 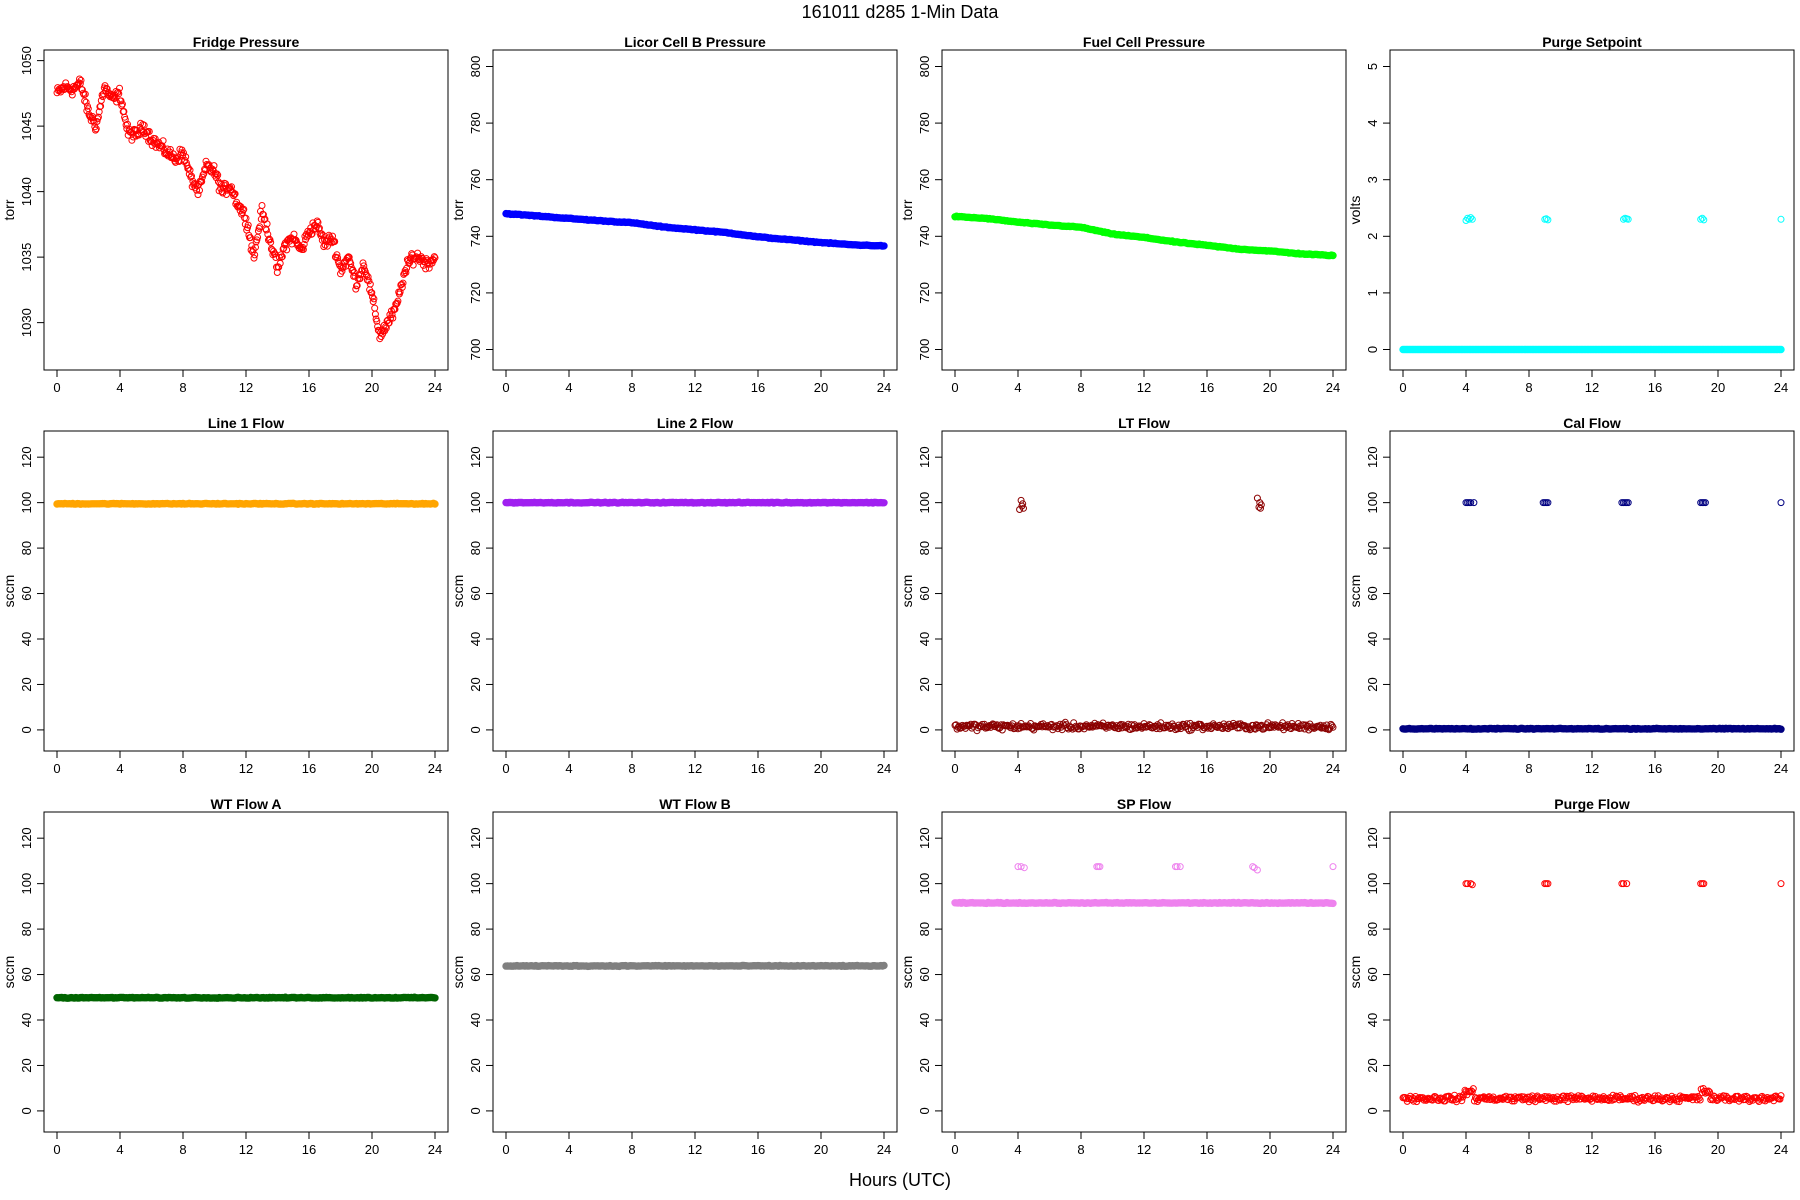 What do you see at coordinates (924, 123) in the screenshot?
I see `y-tick-label: 780` at bounding box center [924, 123].